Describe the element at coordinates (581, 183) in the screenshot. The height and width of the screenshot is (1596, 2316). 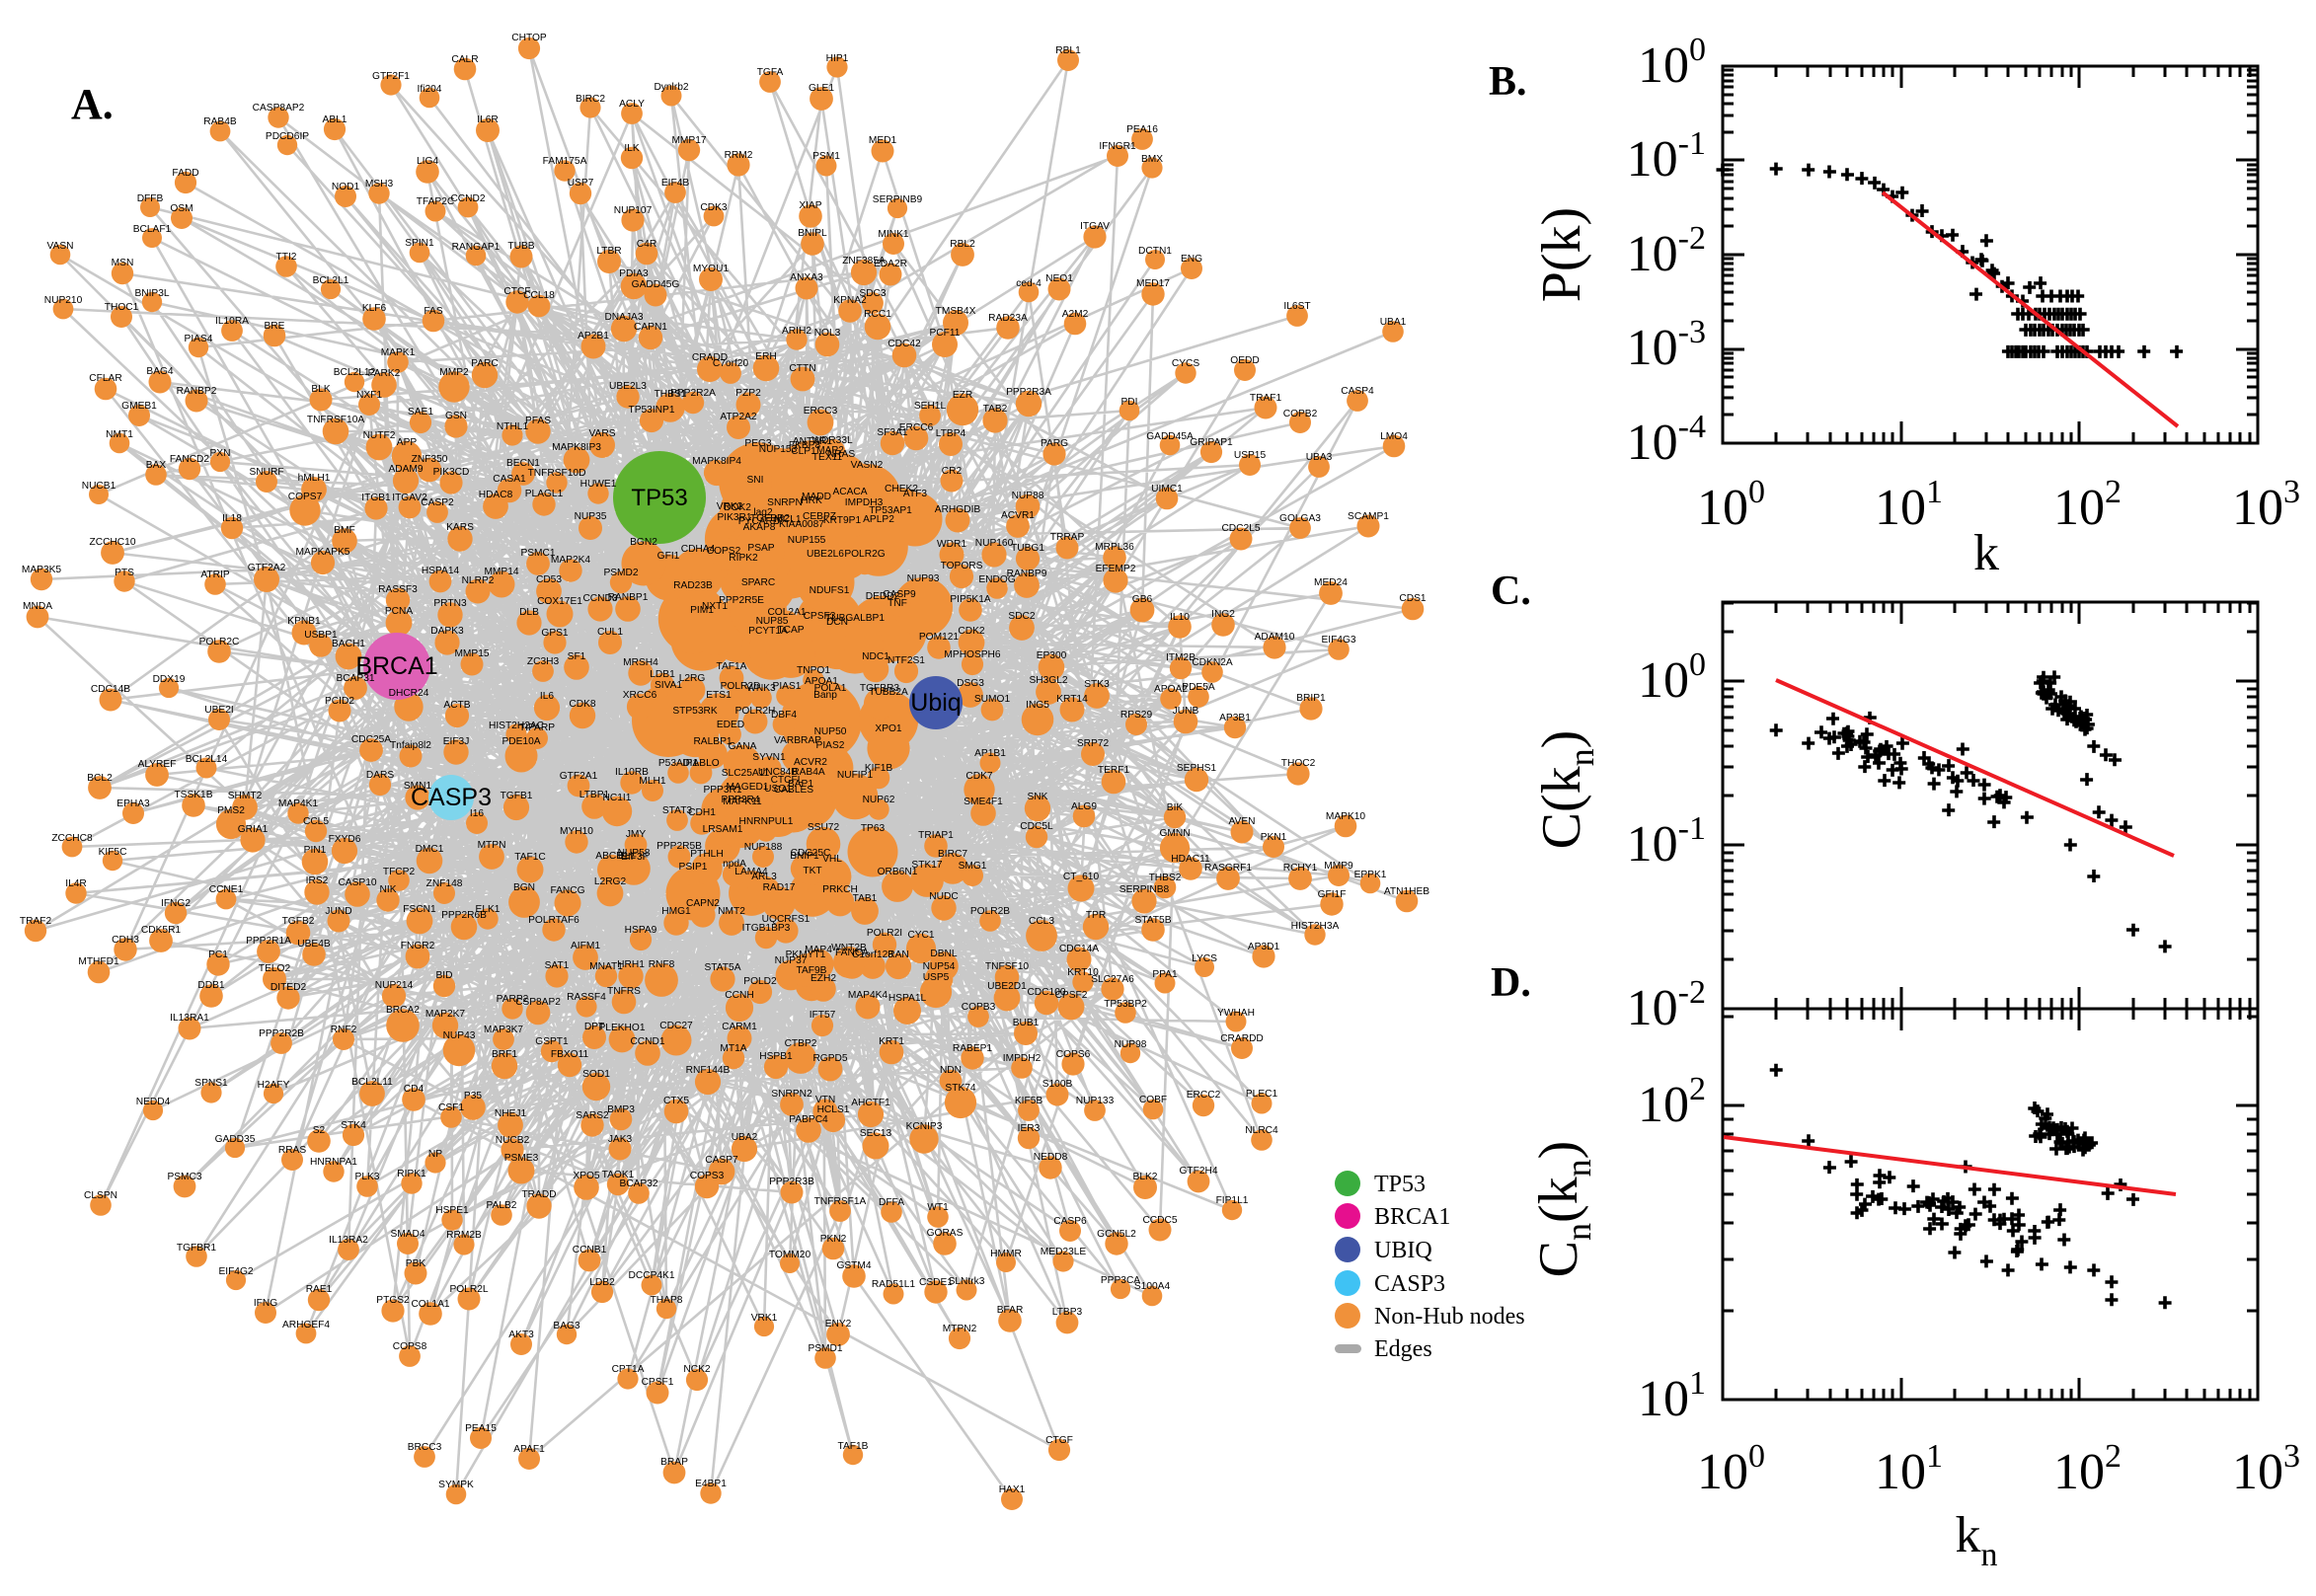
I see `svg-text: USP7` at that location.